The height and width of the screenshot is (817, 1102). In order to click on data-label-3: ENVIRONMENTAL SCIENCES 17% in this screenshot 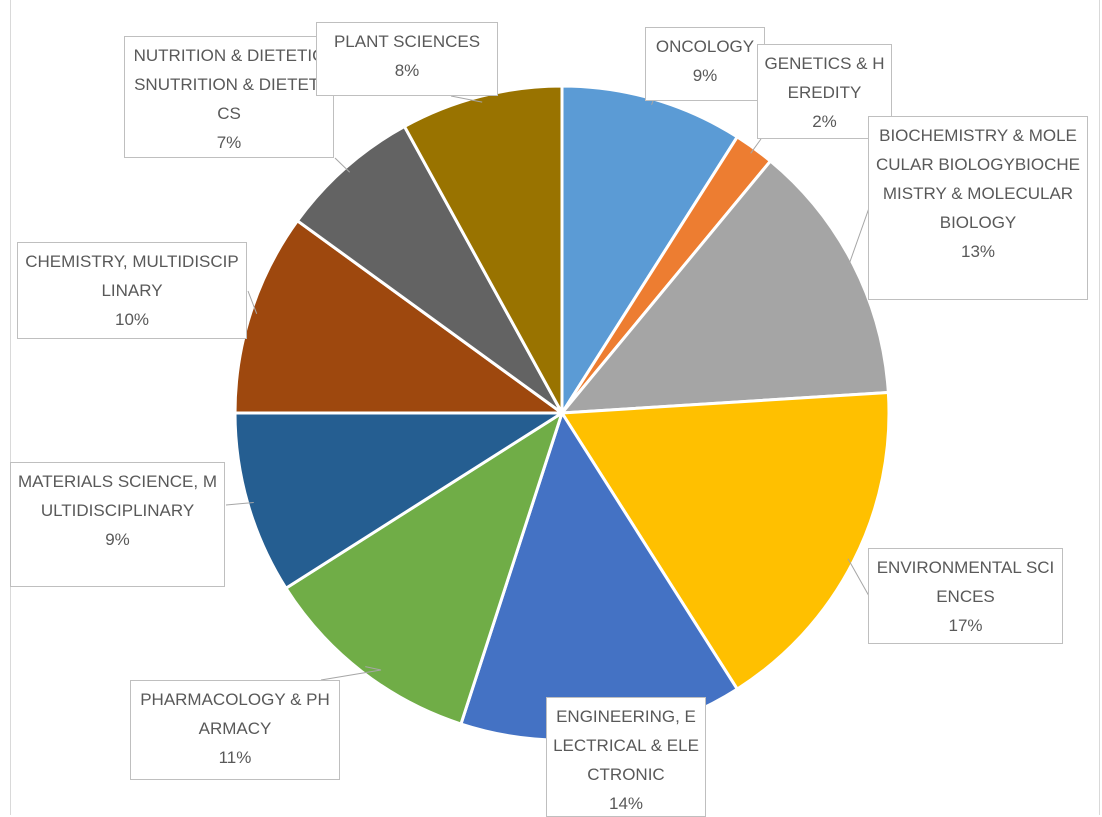, I will do `click(965, 596)`.